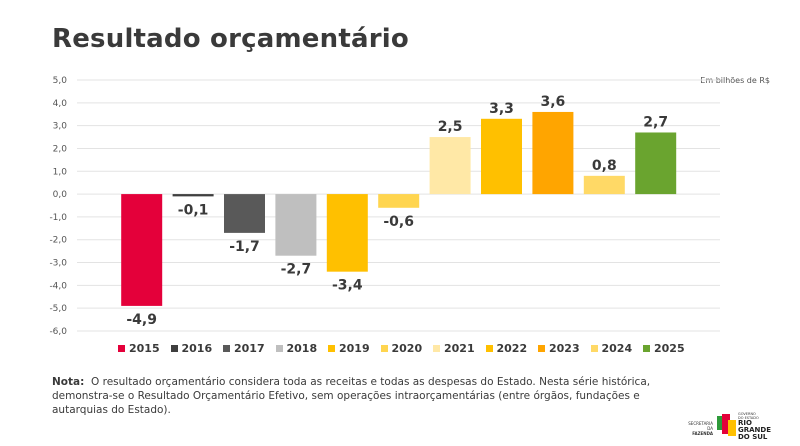 The height and width of the screenshot is (446, 800). I want to click on legend-item-2019: 2019, so click(354, 348).